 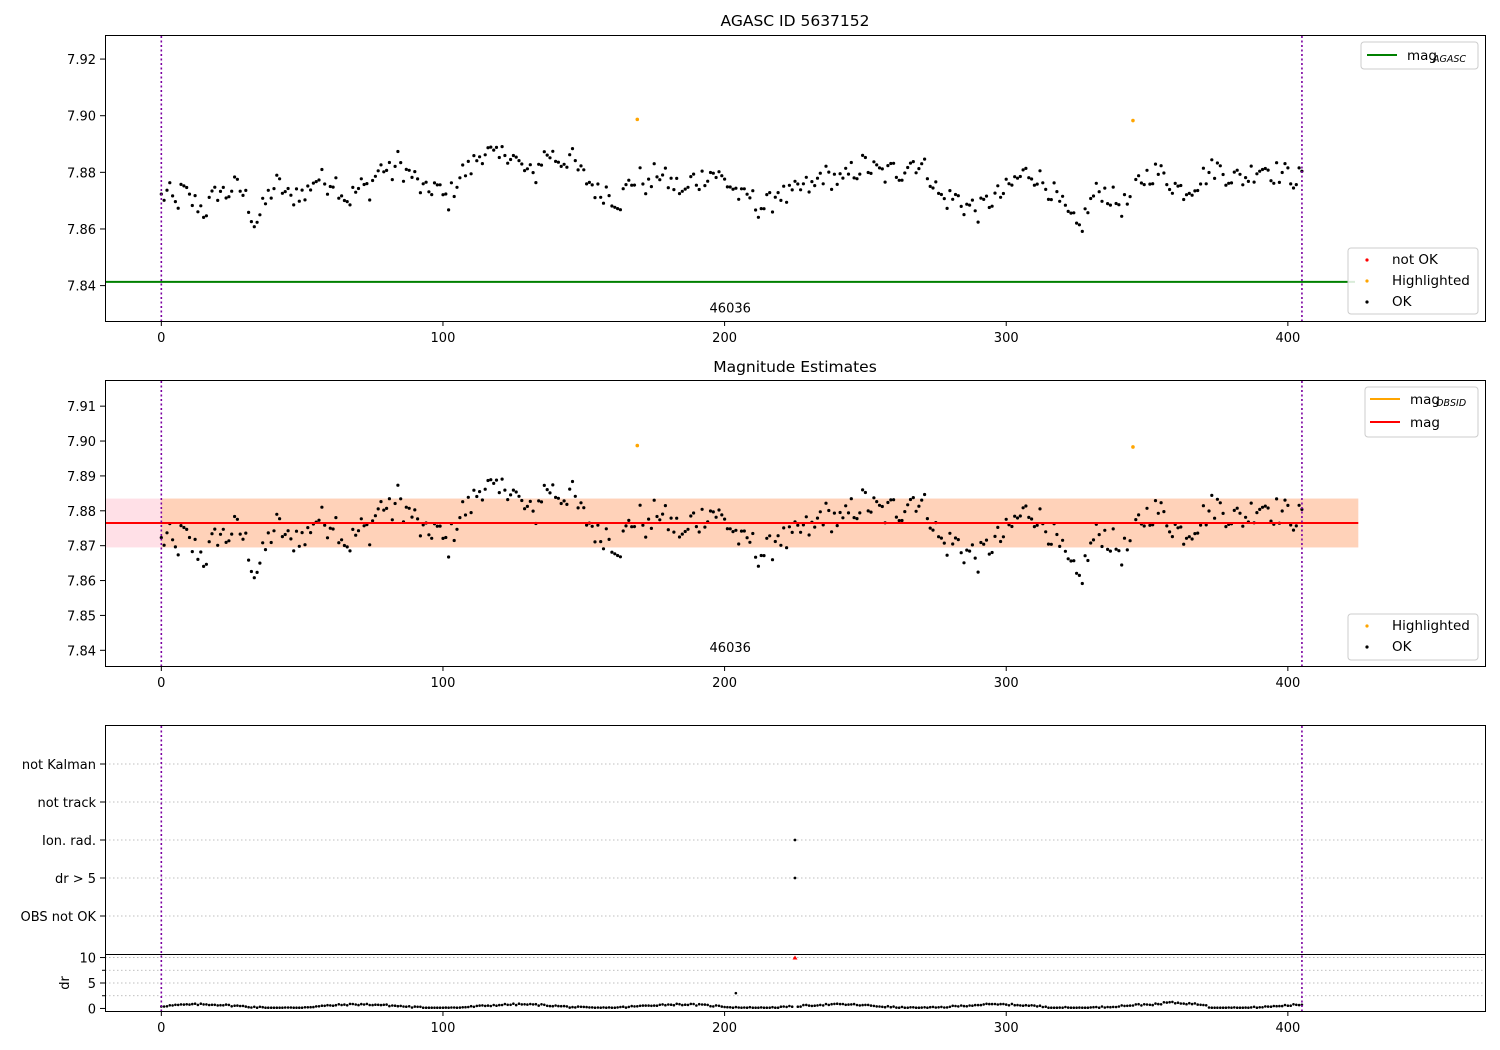 I want to click on highlighted-point, so click(x=637, y=119).